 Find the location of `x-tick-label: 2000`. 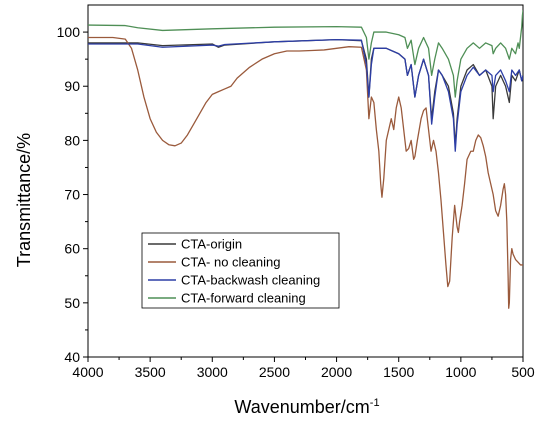

x-tick-label: 2000 is located at coordinates (336, 372).